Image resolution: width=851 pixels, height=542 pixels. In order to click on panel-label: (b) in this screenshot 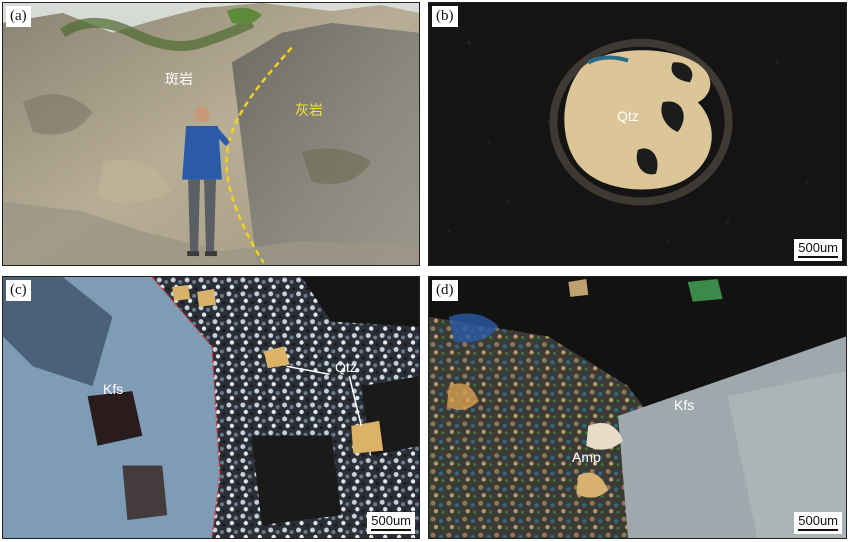, I will do `click(445, 16)`.